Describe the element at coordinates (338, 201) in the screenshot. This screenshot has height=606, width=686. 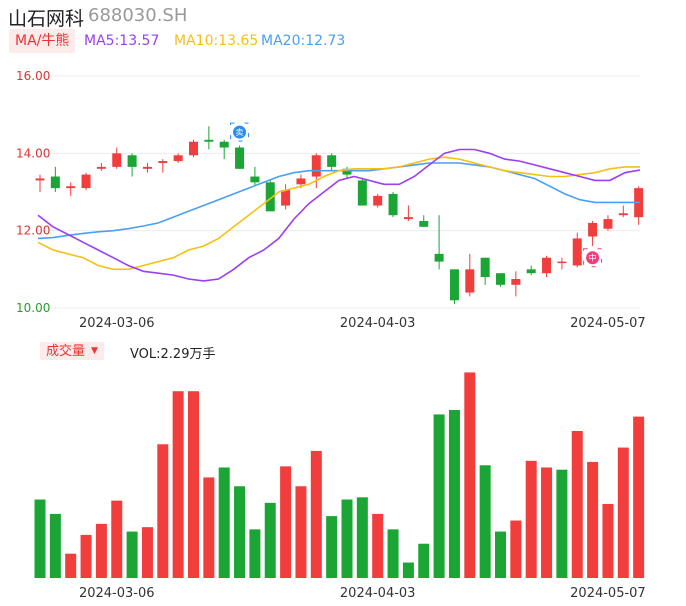
I see `ma20-line` at that location.